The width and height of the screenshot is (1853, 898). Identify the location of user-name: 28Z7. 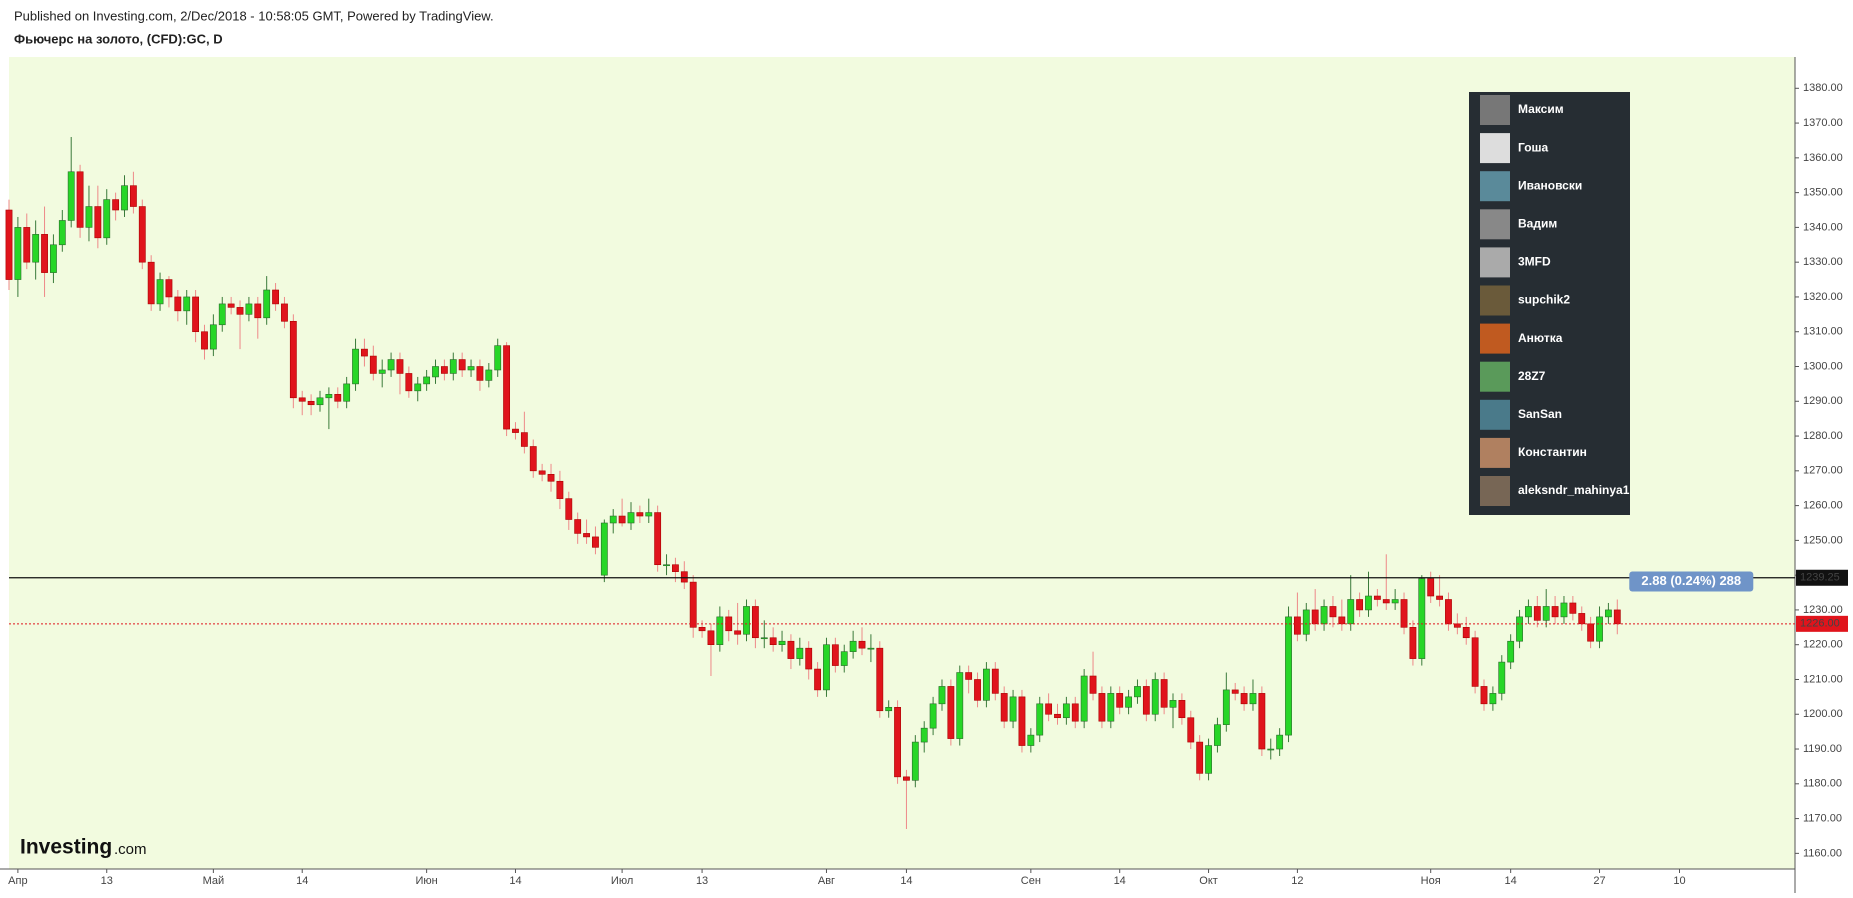
(1532, 376).